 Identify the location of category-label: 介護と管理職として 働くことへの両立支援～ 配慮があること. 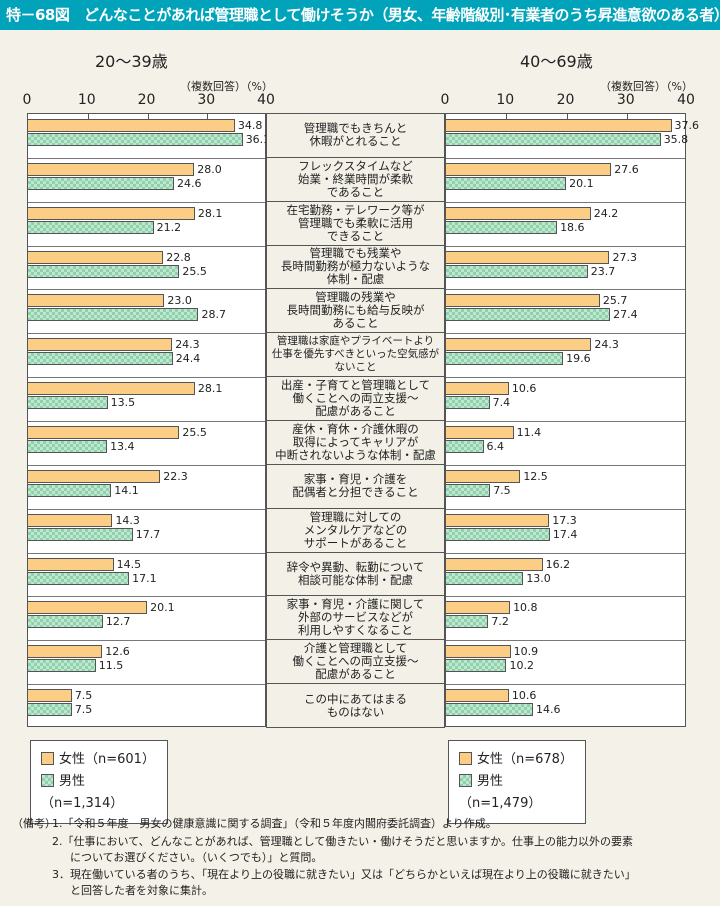
(355, 662).